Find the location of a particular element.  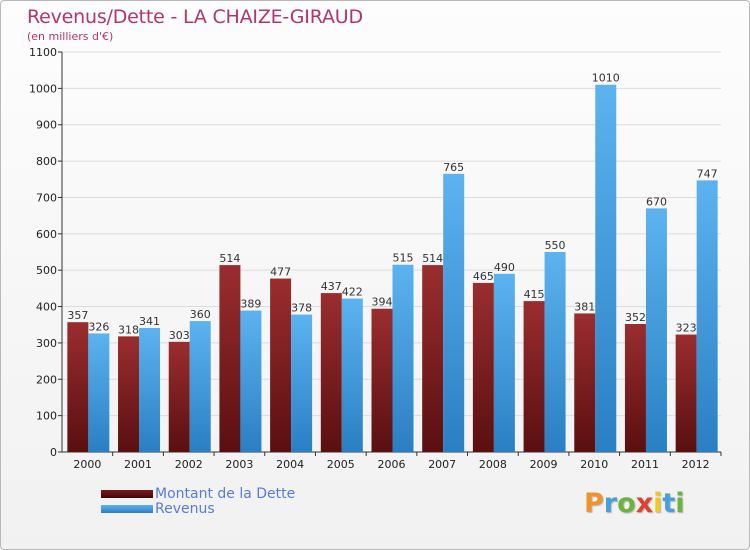

legend-label-dette: Montant de la Dette is located at coordinates (225, 494).